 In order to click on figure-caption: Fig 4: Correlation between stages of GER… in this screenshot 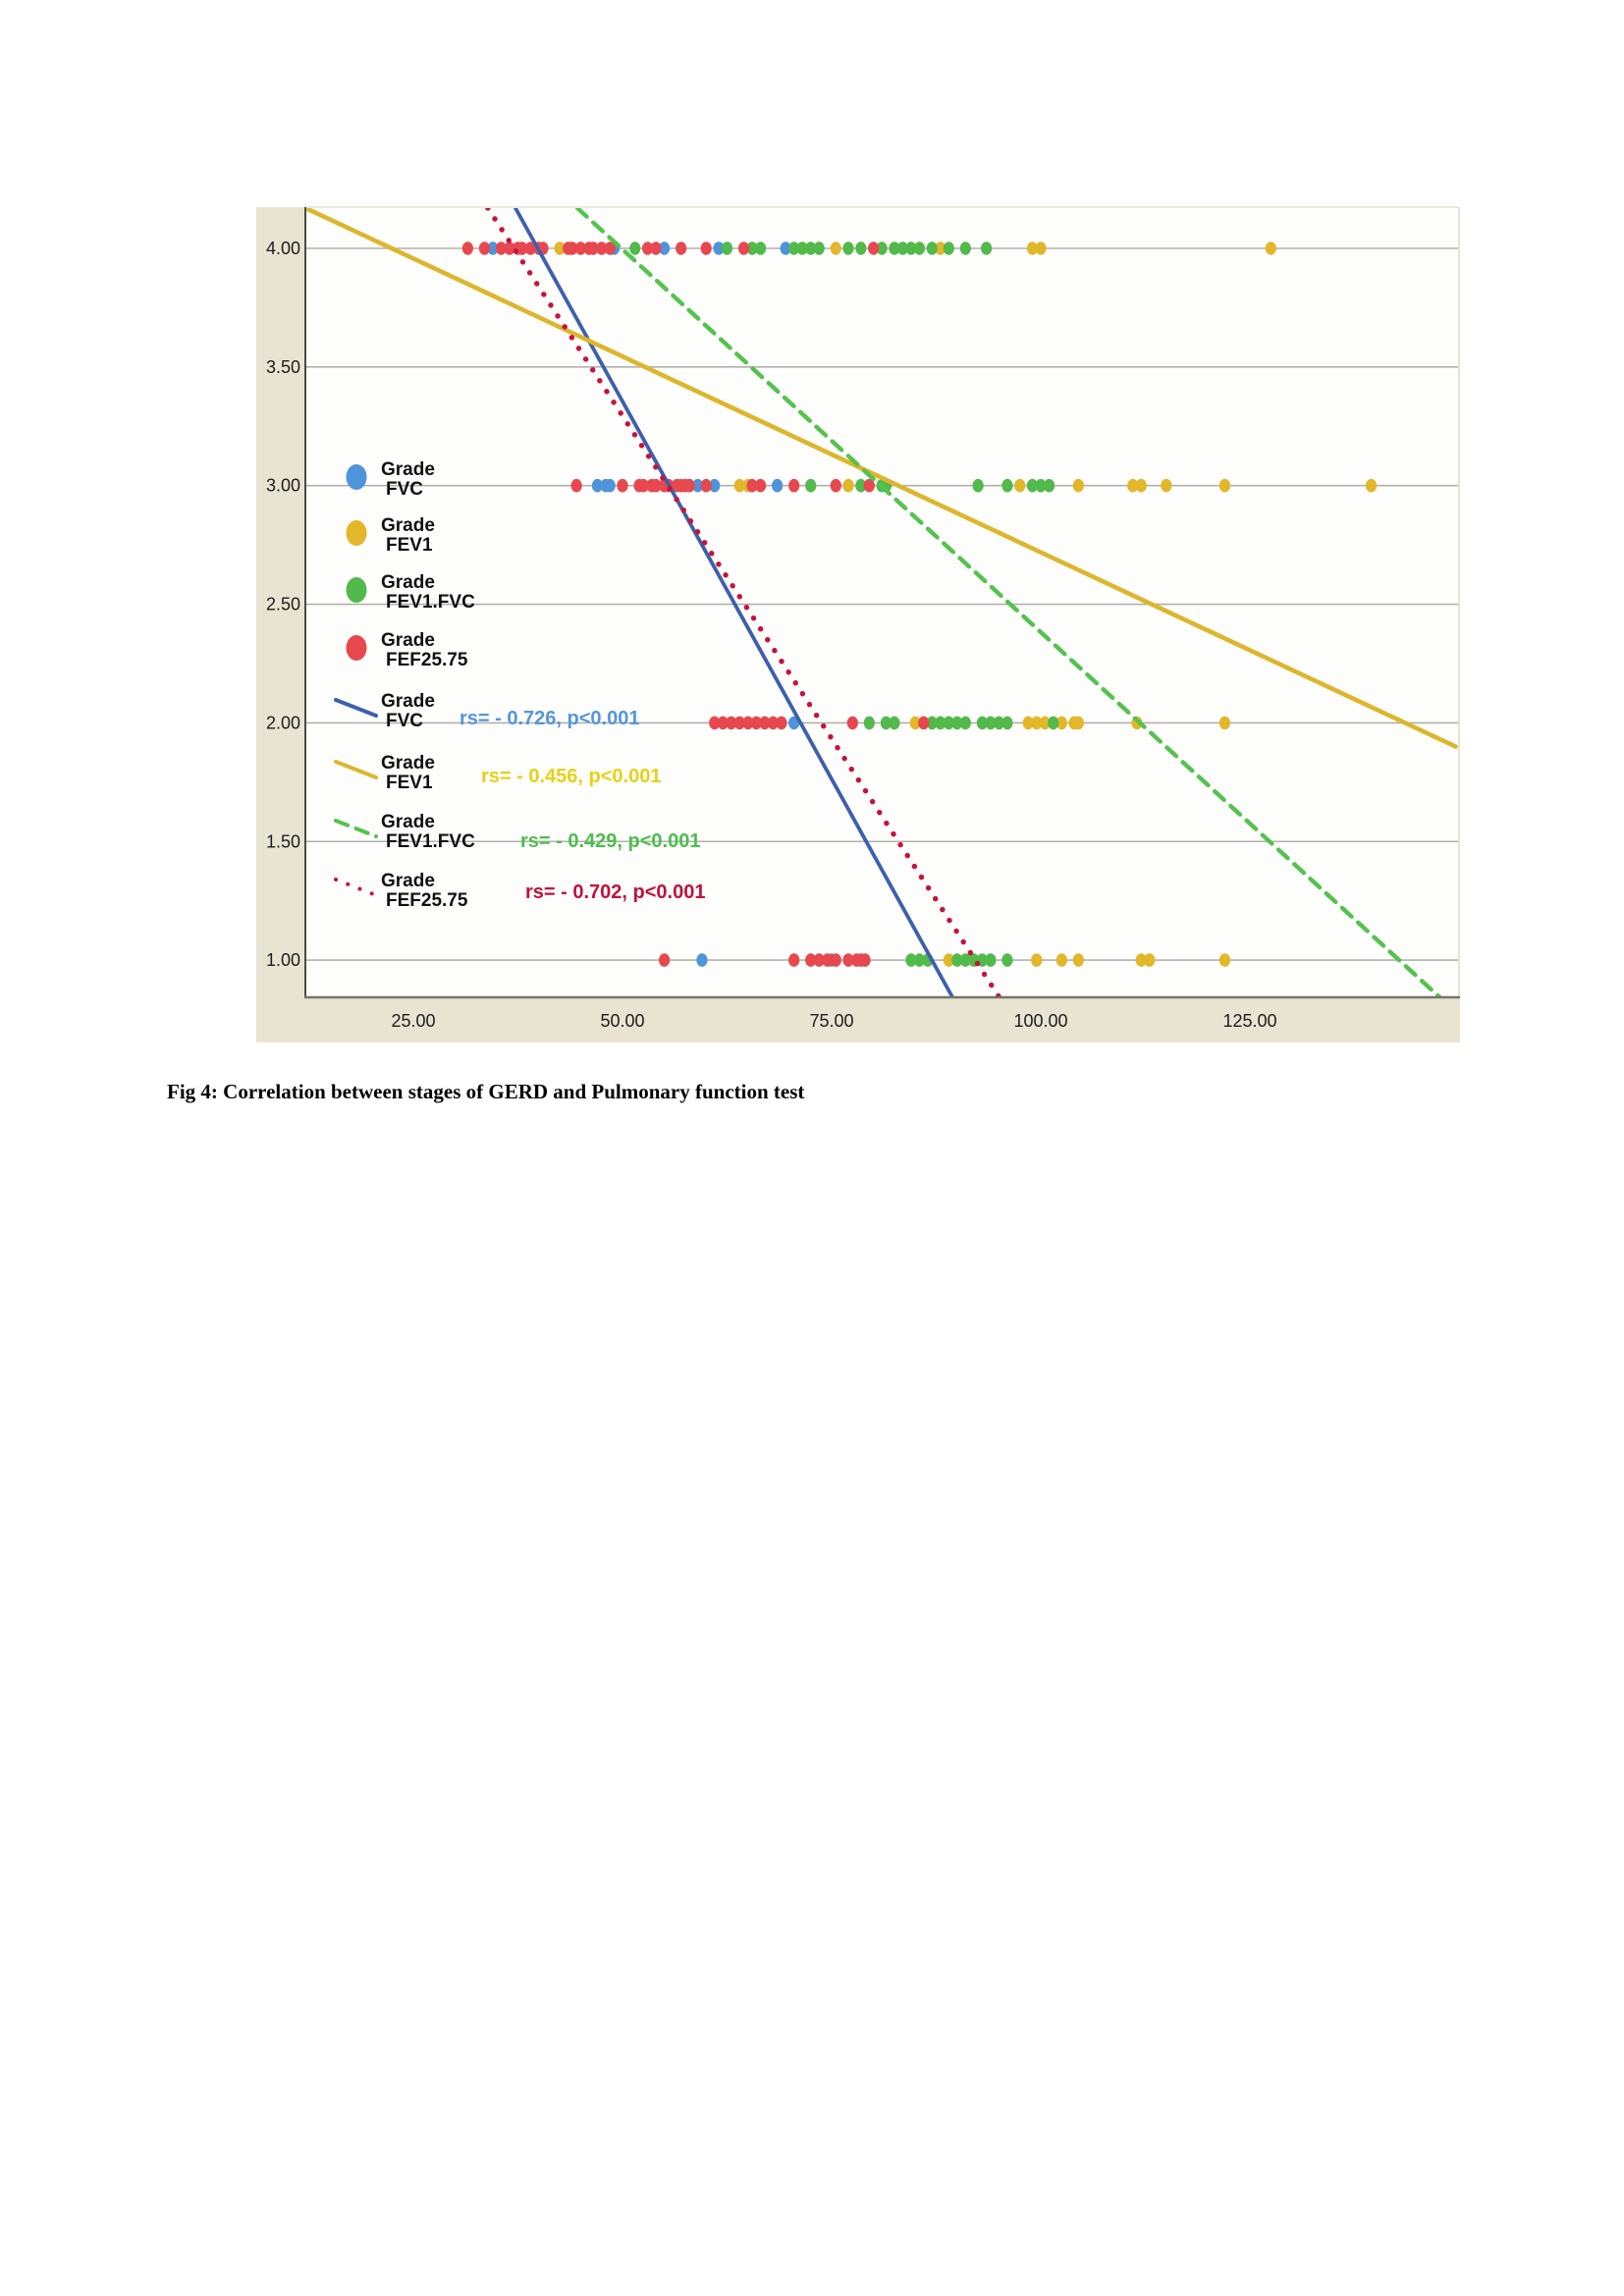, I will do `click(486, 1091)`.